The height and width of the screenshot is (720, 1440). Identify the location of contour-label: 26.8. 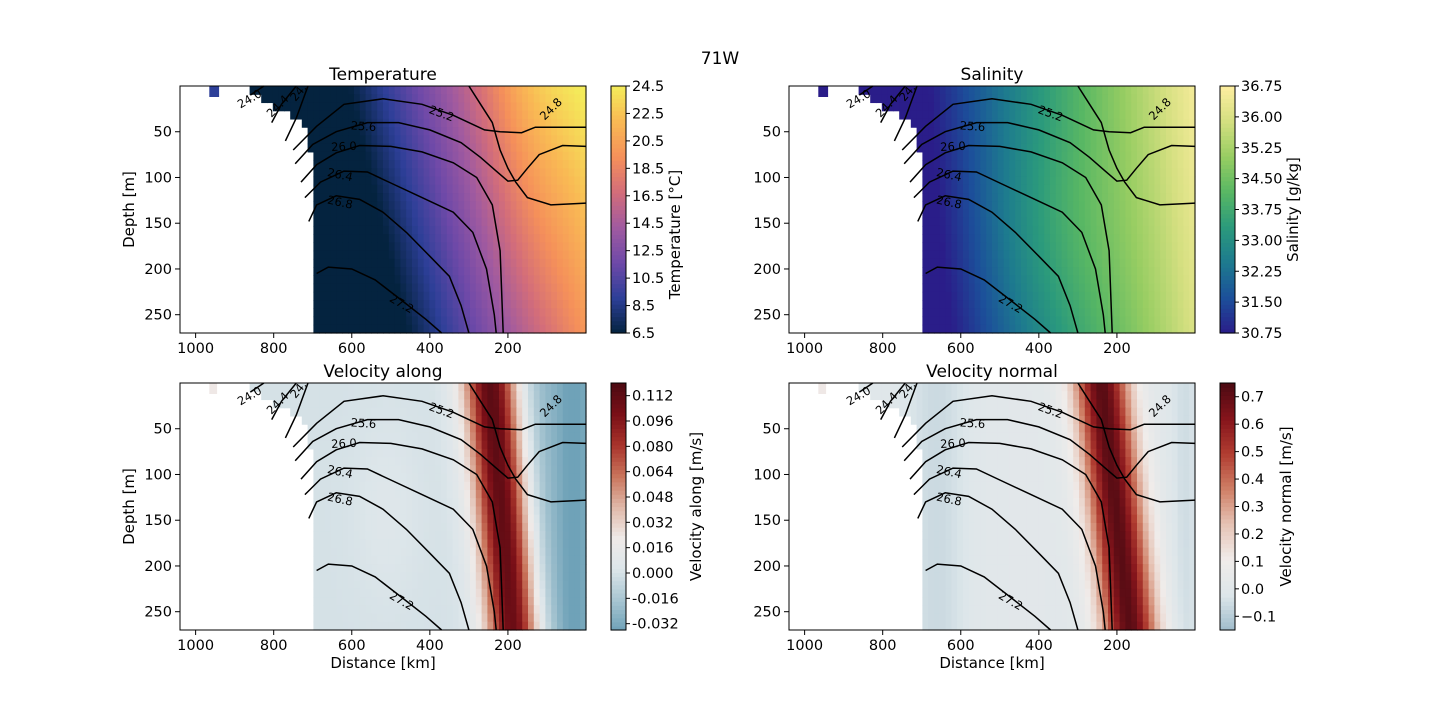
(340, 202).